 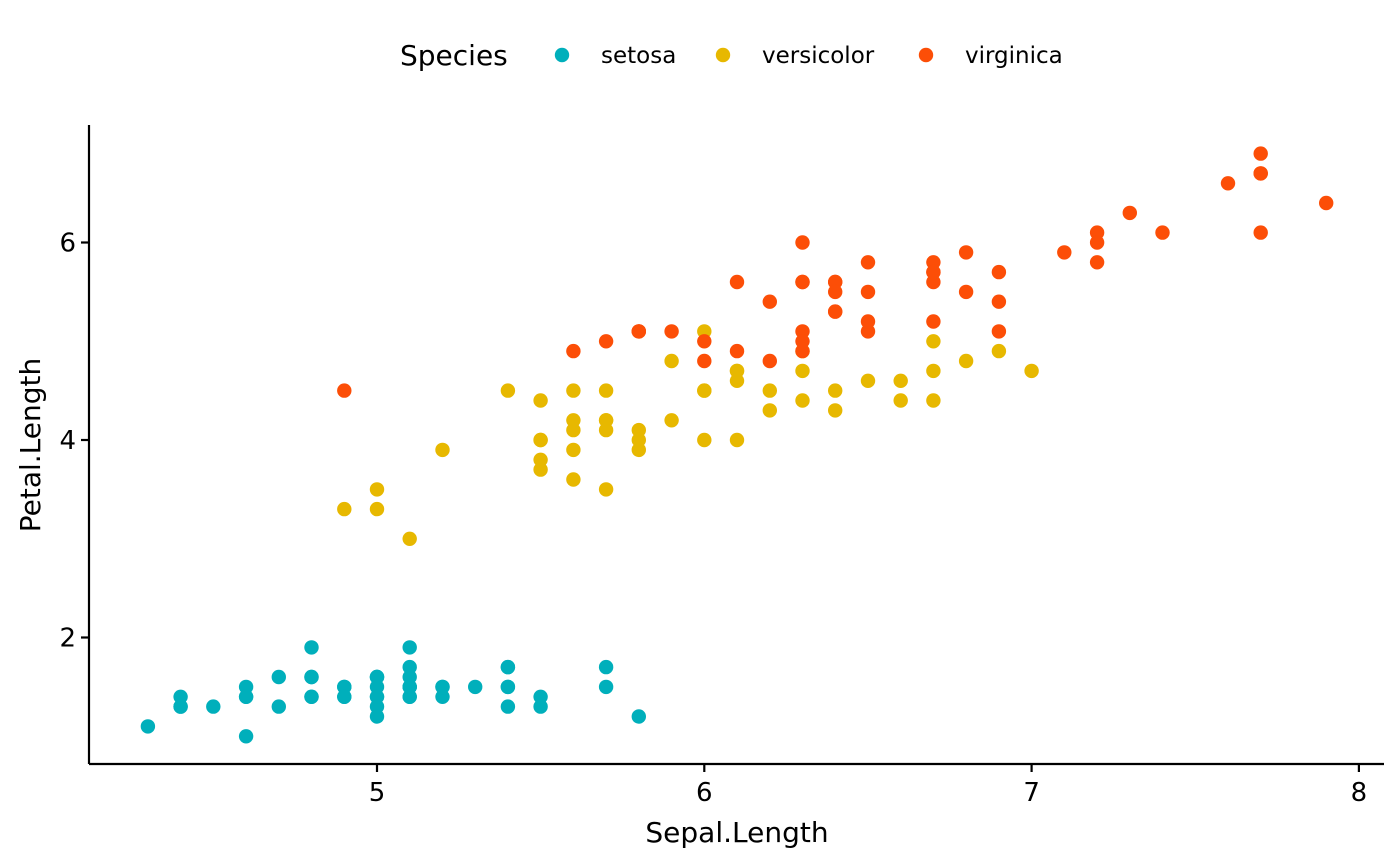 I want to click on legend-label-versicolor: versicolor, so click(x=818, y=56).